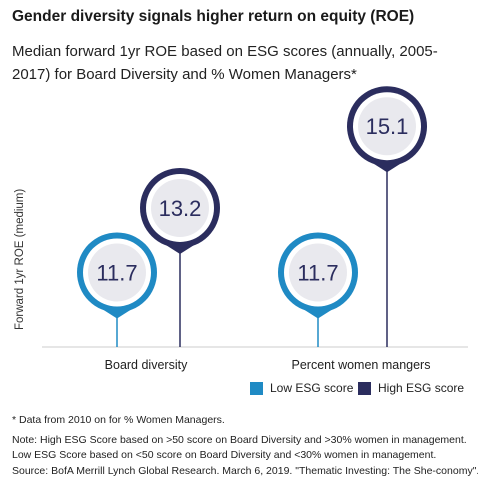 The width and height of the screenshot is (478, 502). I want to click on data-label-1-1: 15.1, so click(387, 126).